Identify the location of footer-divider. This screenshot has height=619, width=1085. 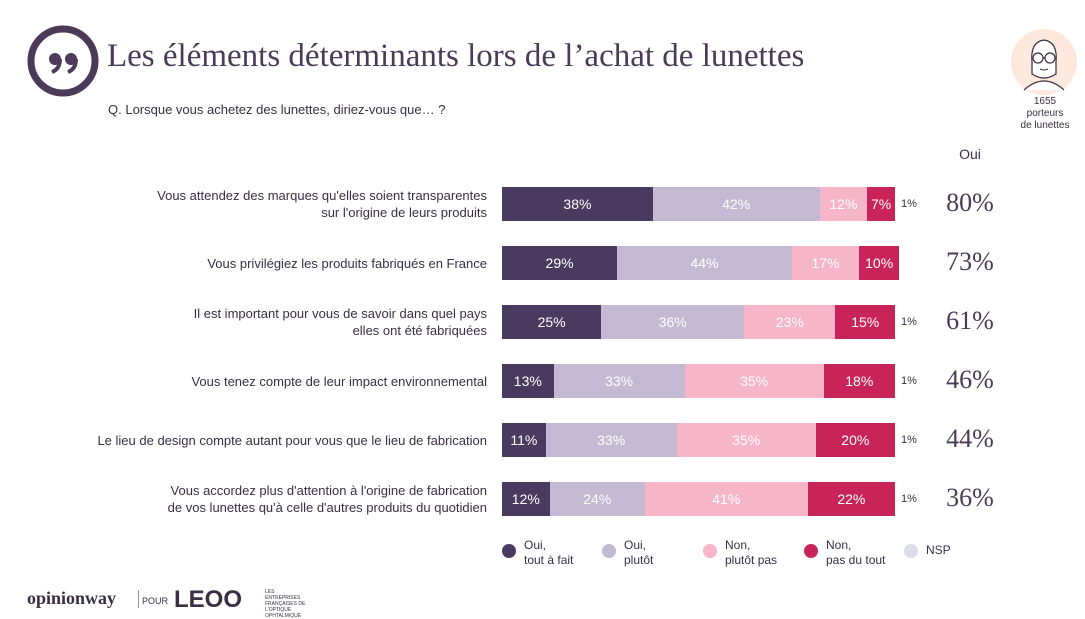
(138, 599).